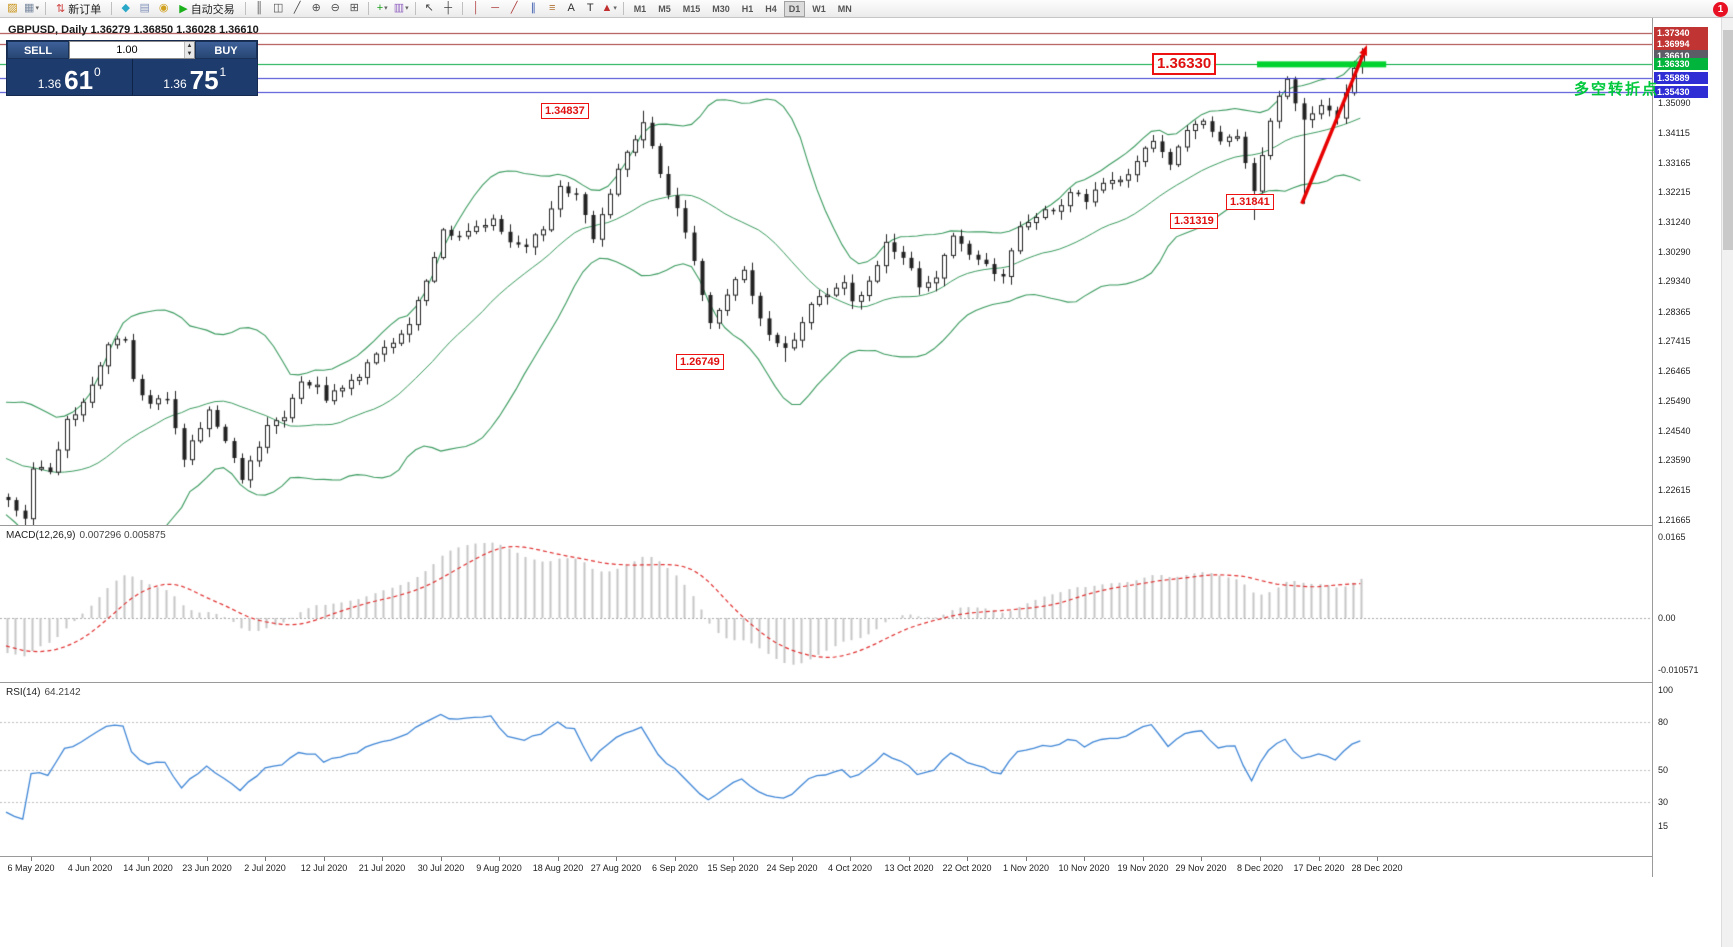 Image resolution: width=1733 pixels, height=947 pixels. Describe the element at coordinates (664, 8) in the screenshot. I see `timeframe-m5: M5` at that location.